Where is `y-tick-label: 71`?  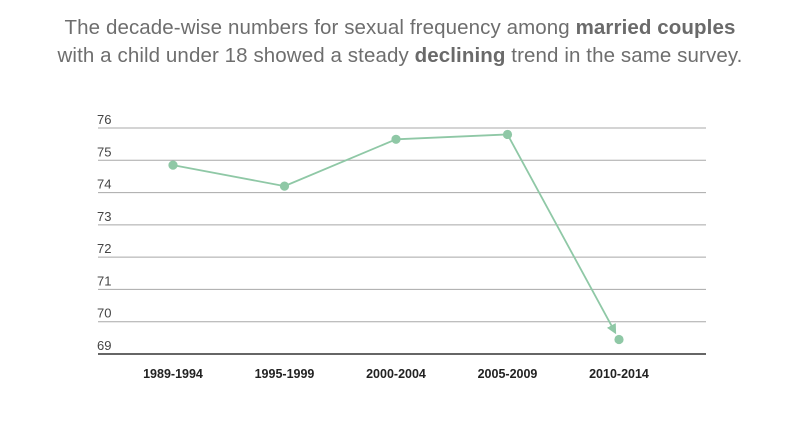
y-tick-label: 71 is located at coordinates (104, 280).